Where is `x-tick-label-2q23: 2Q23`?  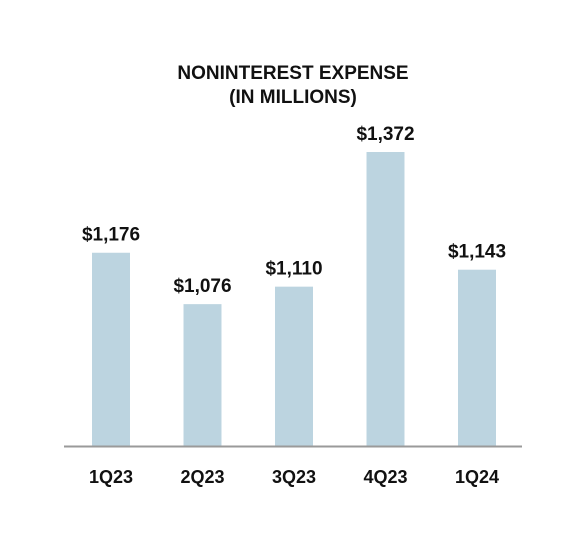
x-tick-label-2q23: 2Q23 is located at coordinates (202, 477).